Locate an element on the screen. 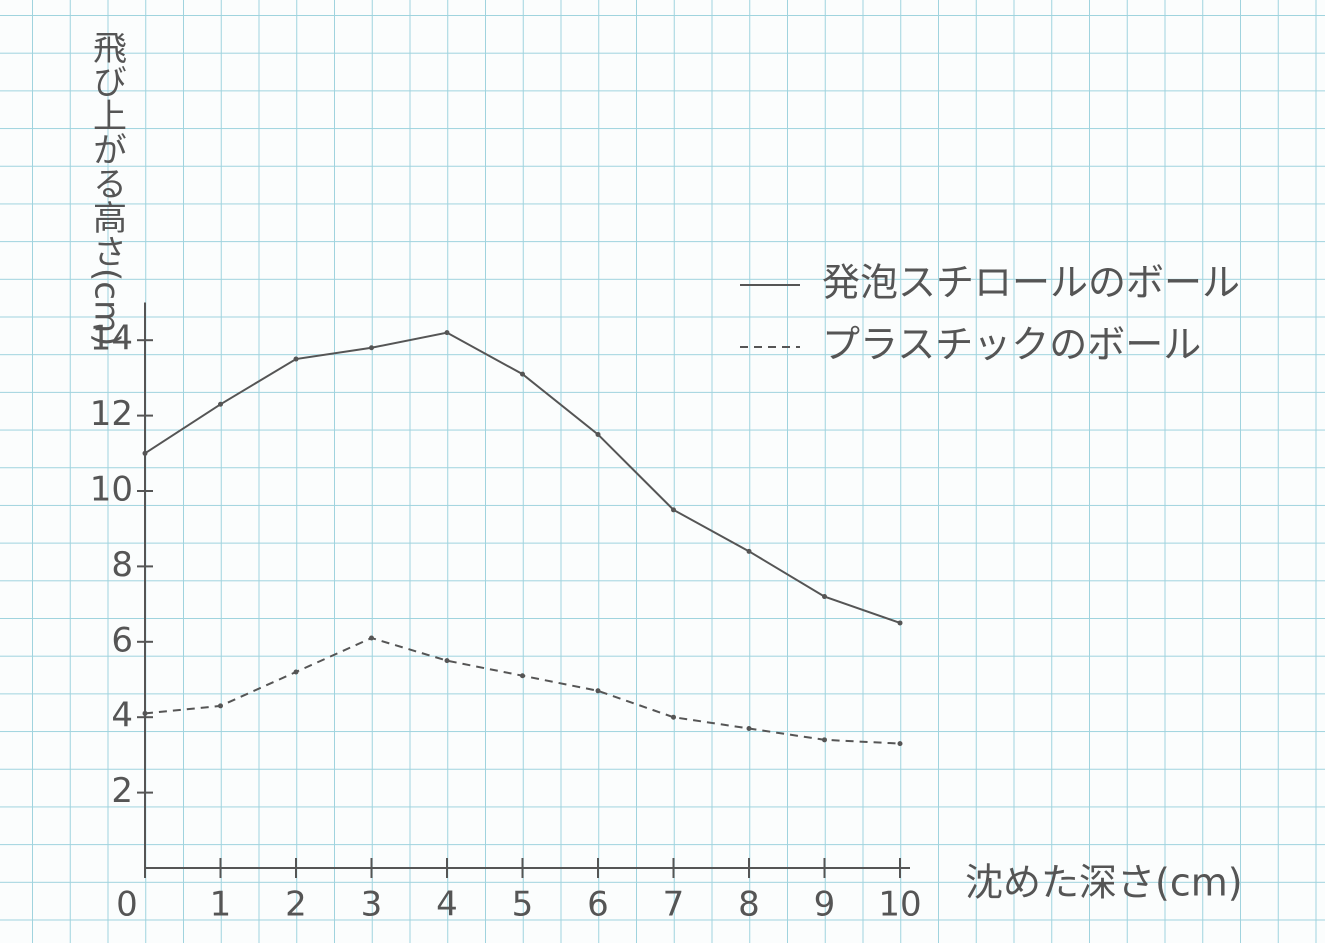  y-tick-label: 10 is located at coordinates (111, 490).